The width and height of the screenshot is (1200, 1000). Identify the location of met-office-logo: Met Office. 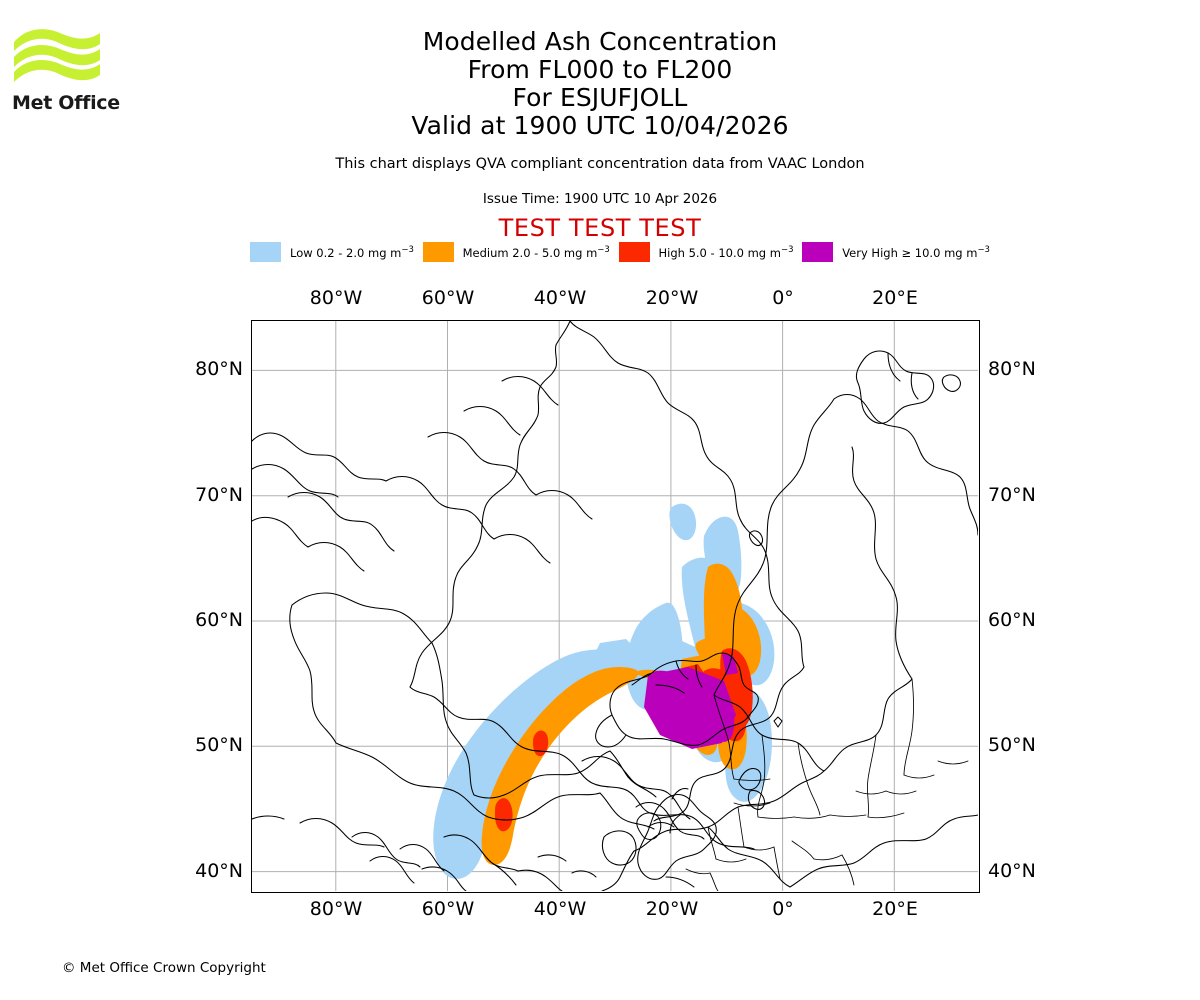
(67, 70).